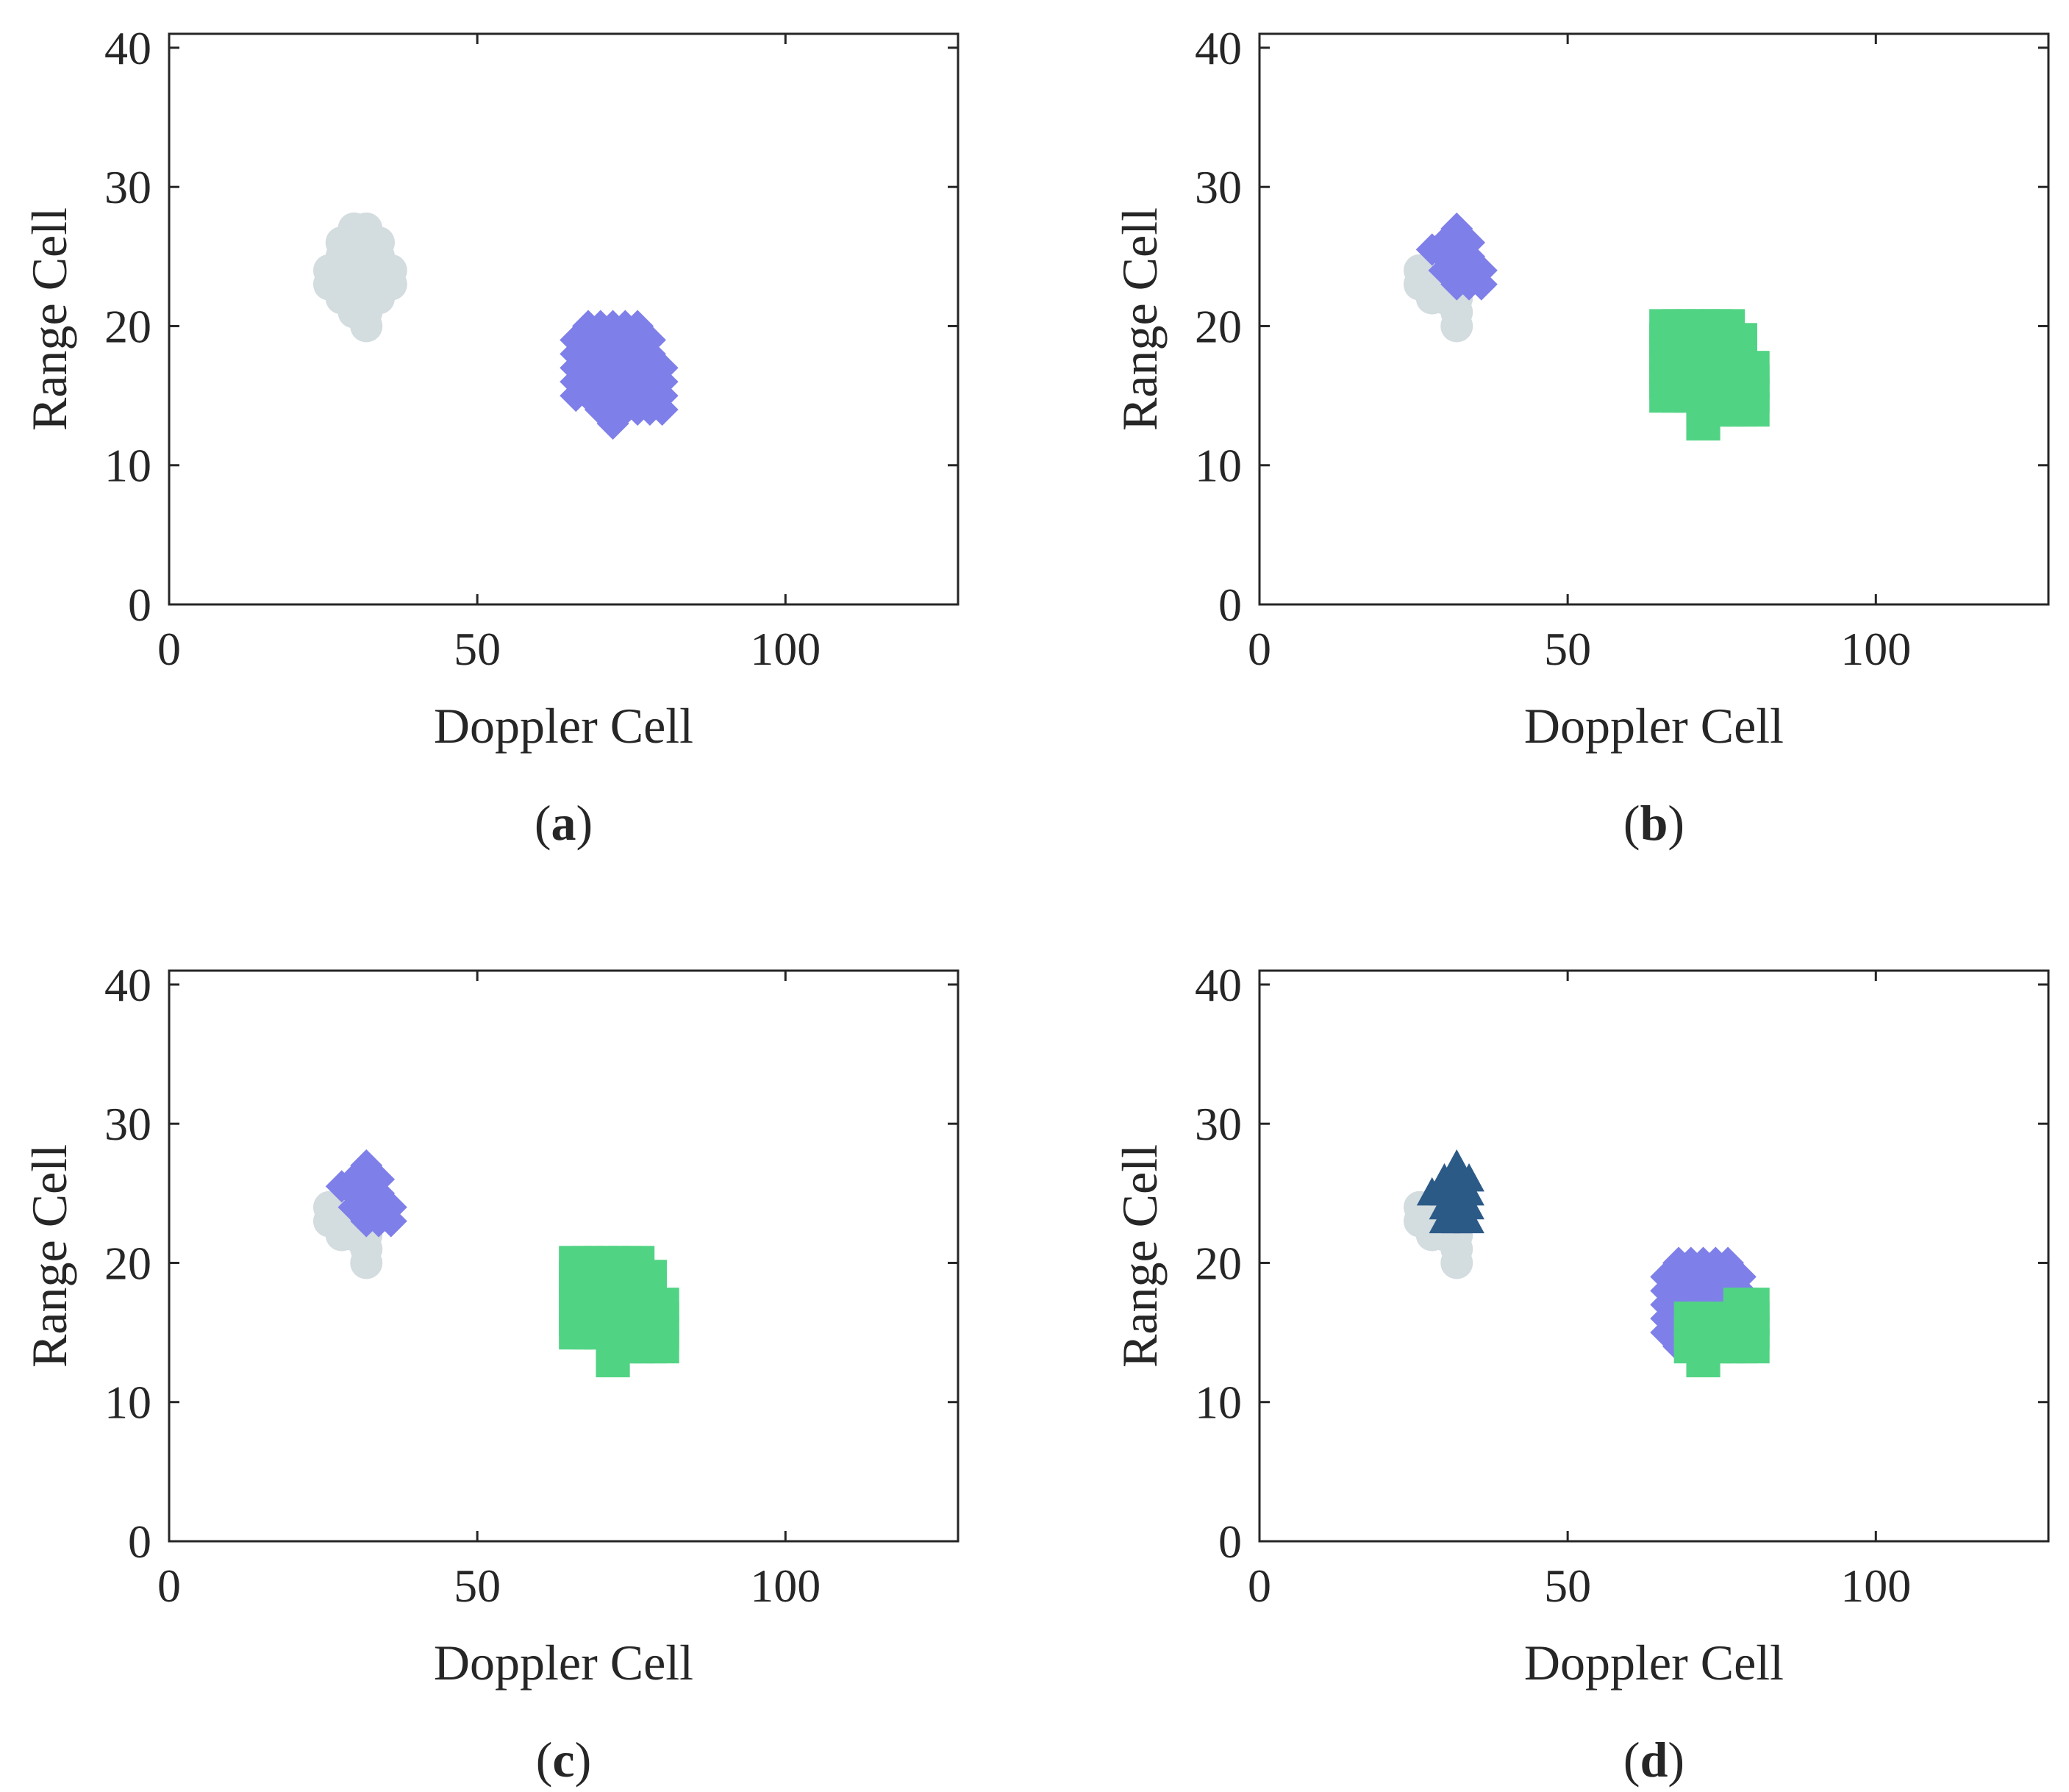 Image resolution: width=2069 pixels, height=1792 pixels. What do you see at coordinates (1469, 1219) in the screenshot?
I see `marker-triangle` at bounding box center [1469, 1219].